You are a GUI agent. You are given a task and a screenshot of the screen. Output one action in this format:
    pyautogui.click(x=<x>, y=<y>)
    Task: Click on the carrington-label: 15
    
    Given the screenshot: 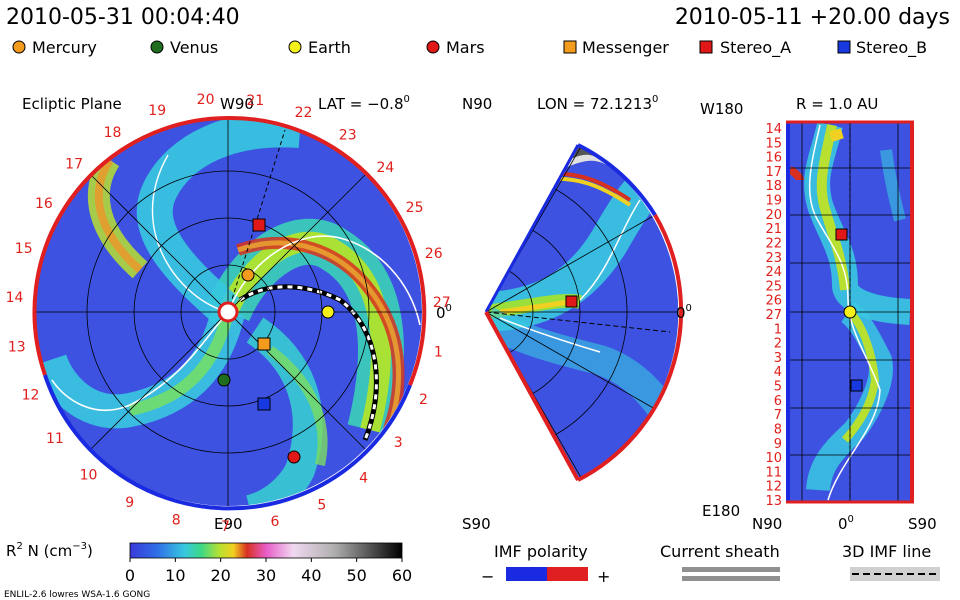 What is the action you would take?
    pyautogui.click(x=24, y=249)
    